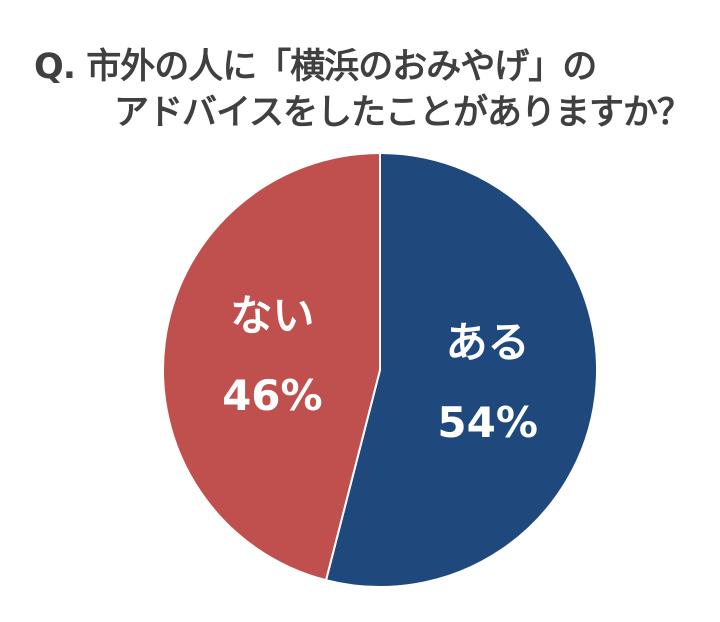 This screenshot has width=720, height=622. I want to click on slice-label-0: ある, so click(488, 342).